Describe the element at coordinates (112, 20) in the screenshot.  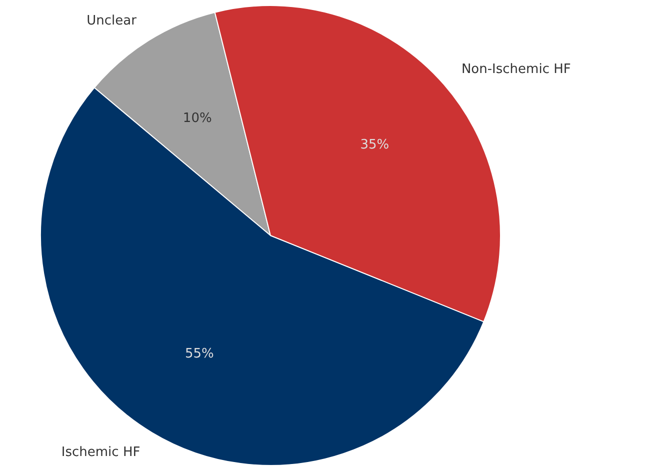
I see `slice-label: Unclear` at that location.